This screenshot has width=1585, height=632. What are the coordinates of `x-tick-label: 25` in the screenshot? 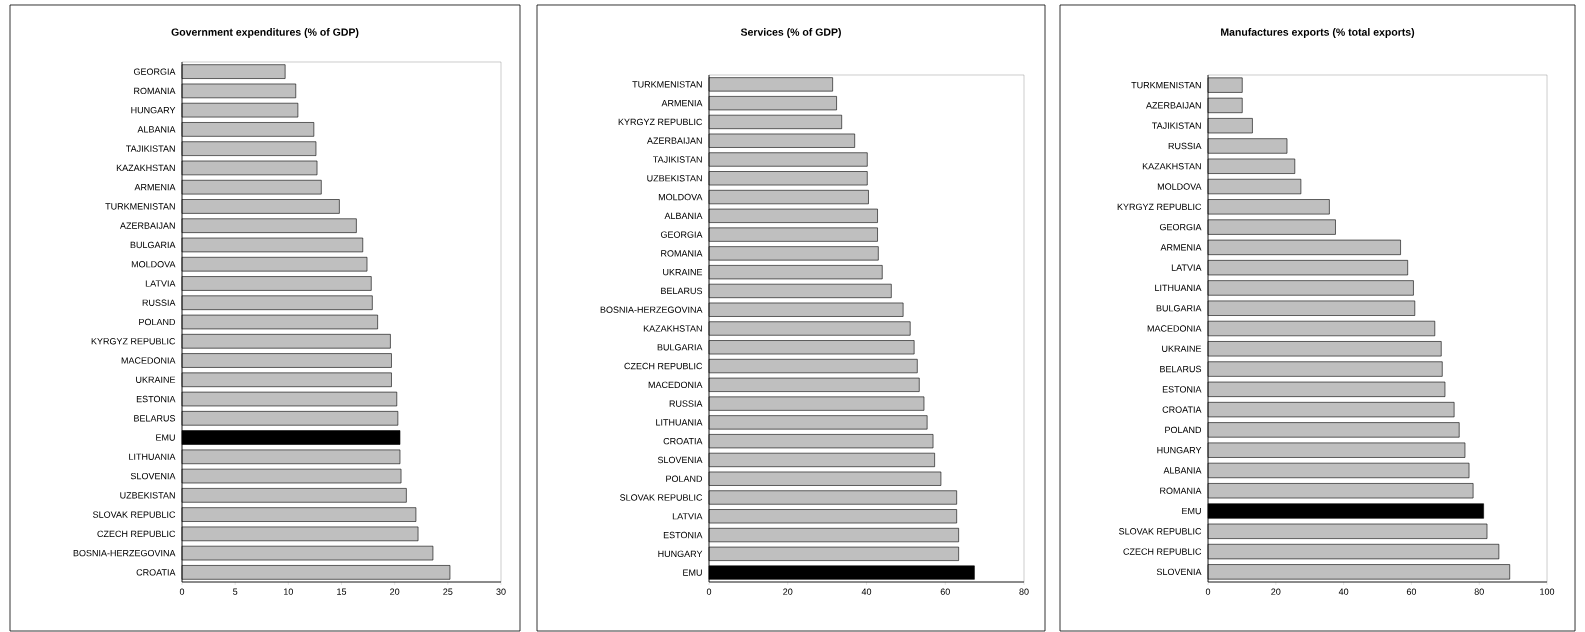 It's located at (448, 591).